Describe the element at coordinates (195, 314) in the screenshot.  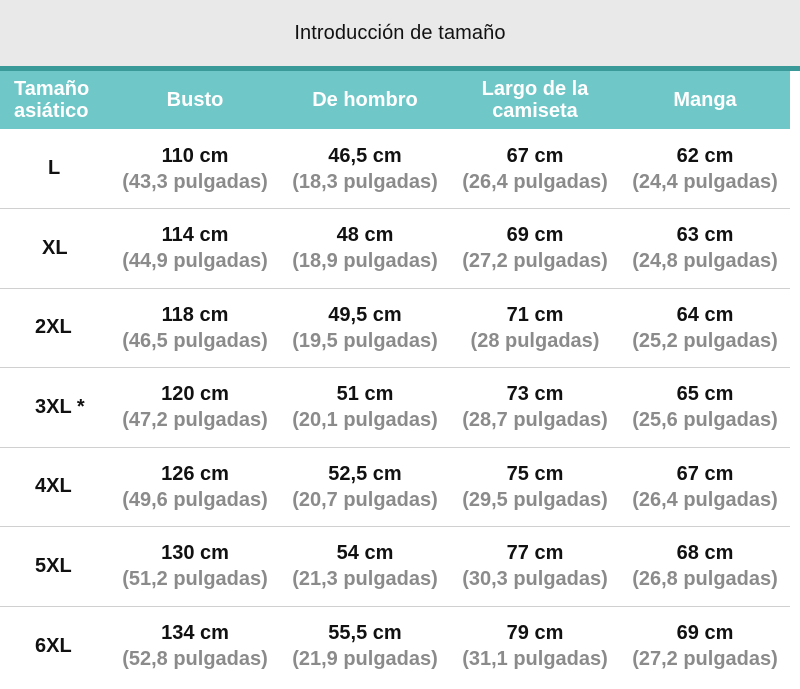
I see `bust-cm-value: 118 cm` at that location.